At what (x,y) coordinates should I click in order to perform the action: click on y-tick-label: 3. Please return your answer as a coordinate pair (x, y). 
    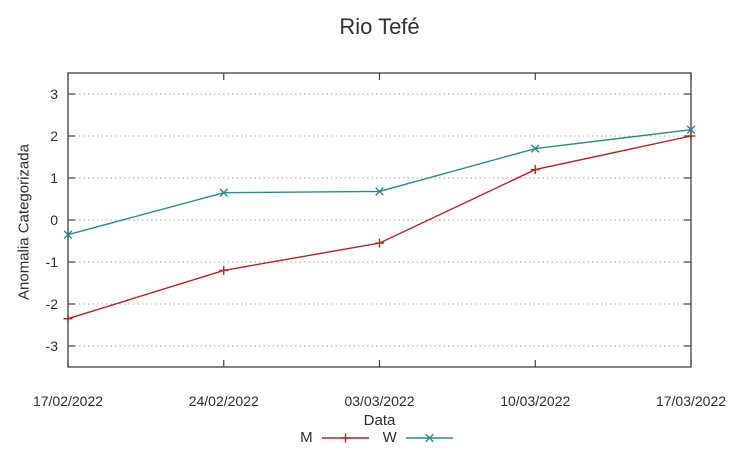
    Looking at the image, I should click on (54, 94).